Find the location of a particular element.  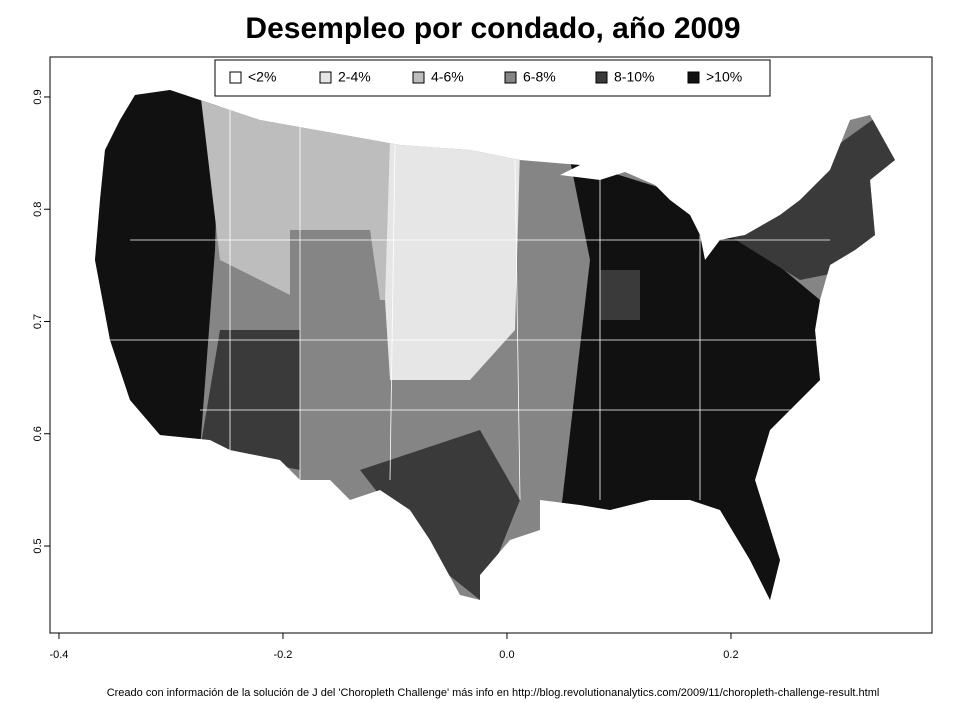

legend-label: 2-4% is located at coordinates (354, 77).